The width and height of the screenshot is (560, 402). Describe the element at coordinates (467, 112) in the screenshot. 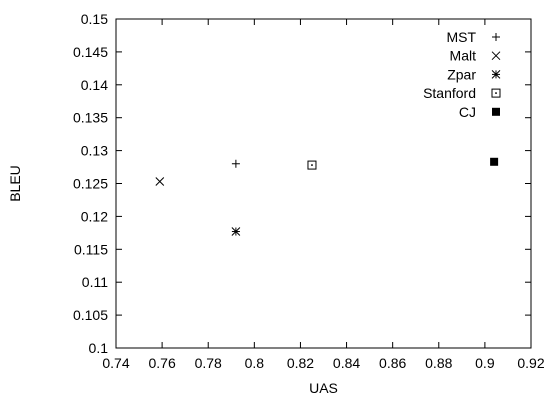

I see `legend-label: CJ` at that location.